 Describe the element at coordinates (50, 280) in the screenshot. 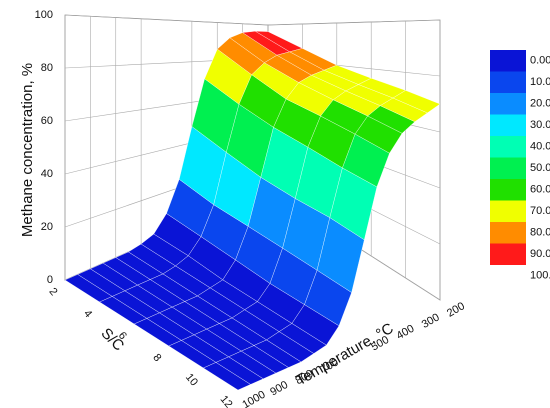

I see `z-tick-label: 0` at that location.